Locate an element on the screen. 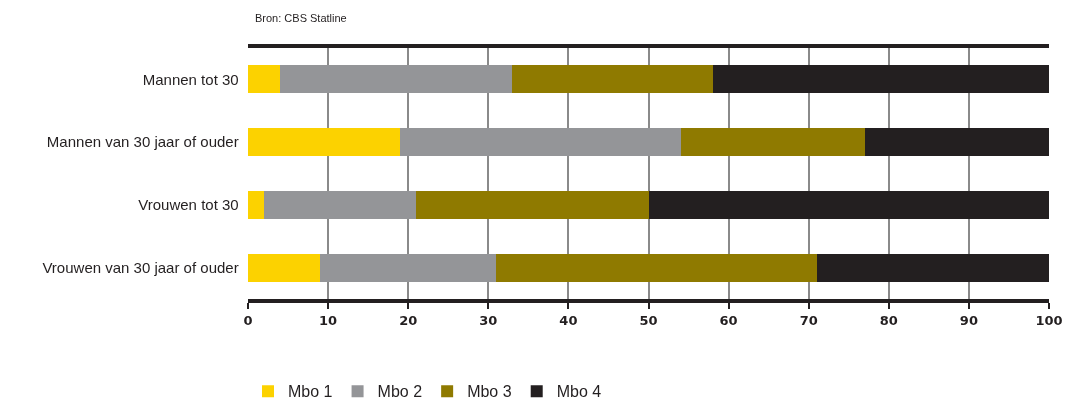 The width and height of the screenshot is (1065, 420). x-tick-label: 60 is located at coordinates (728, 320).